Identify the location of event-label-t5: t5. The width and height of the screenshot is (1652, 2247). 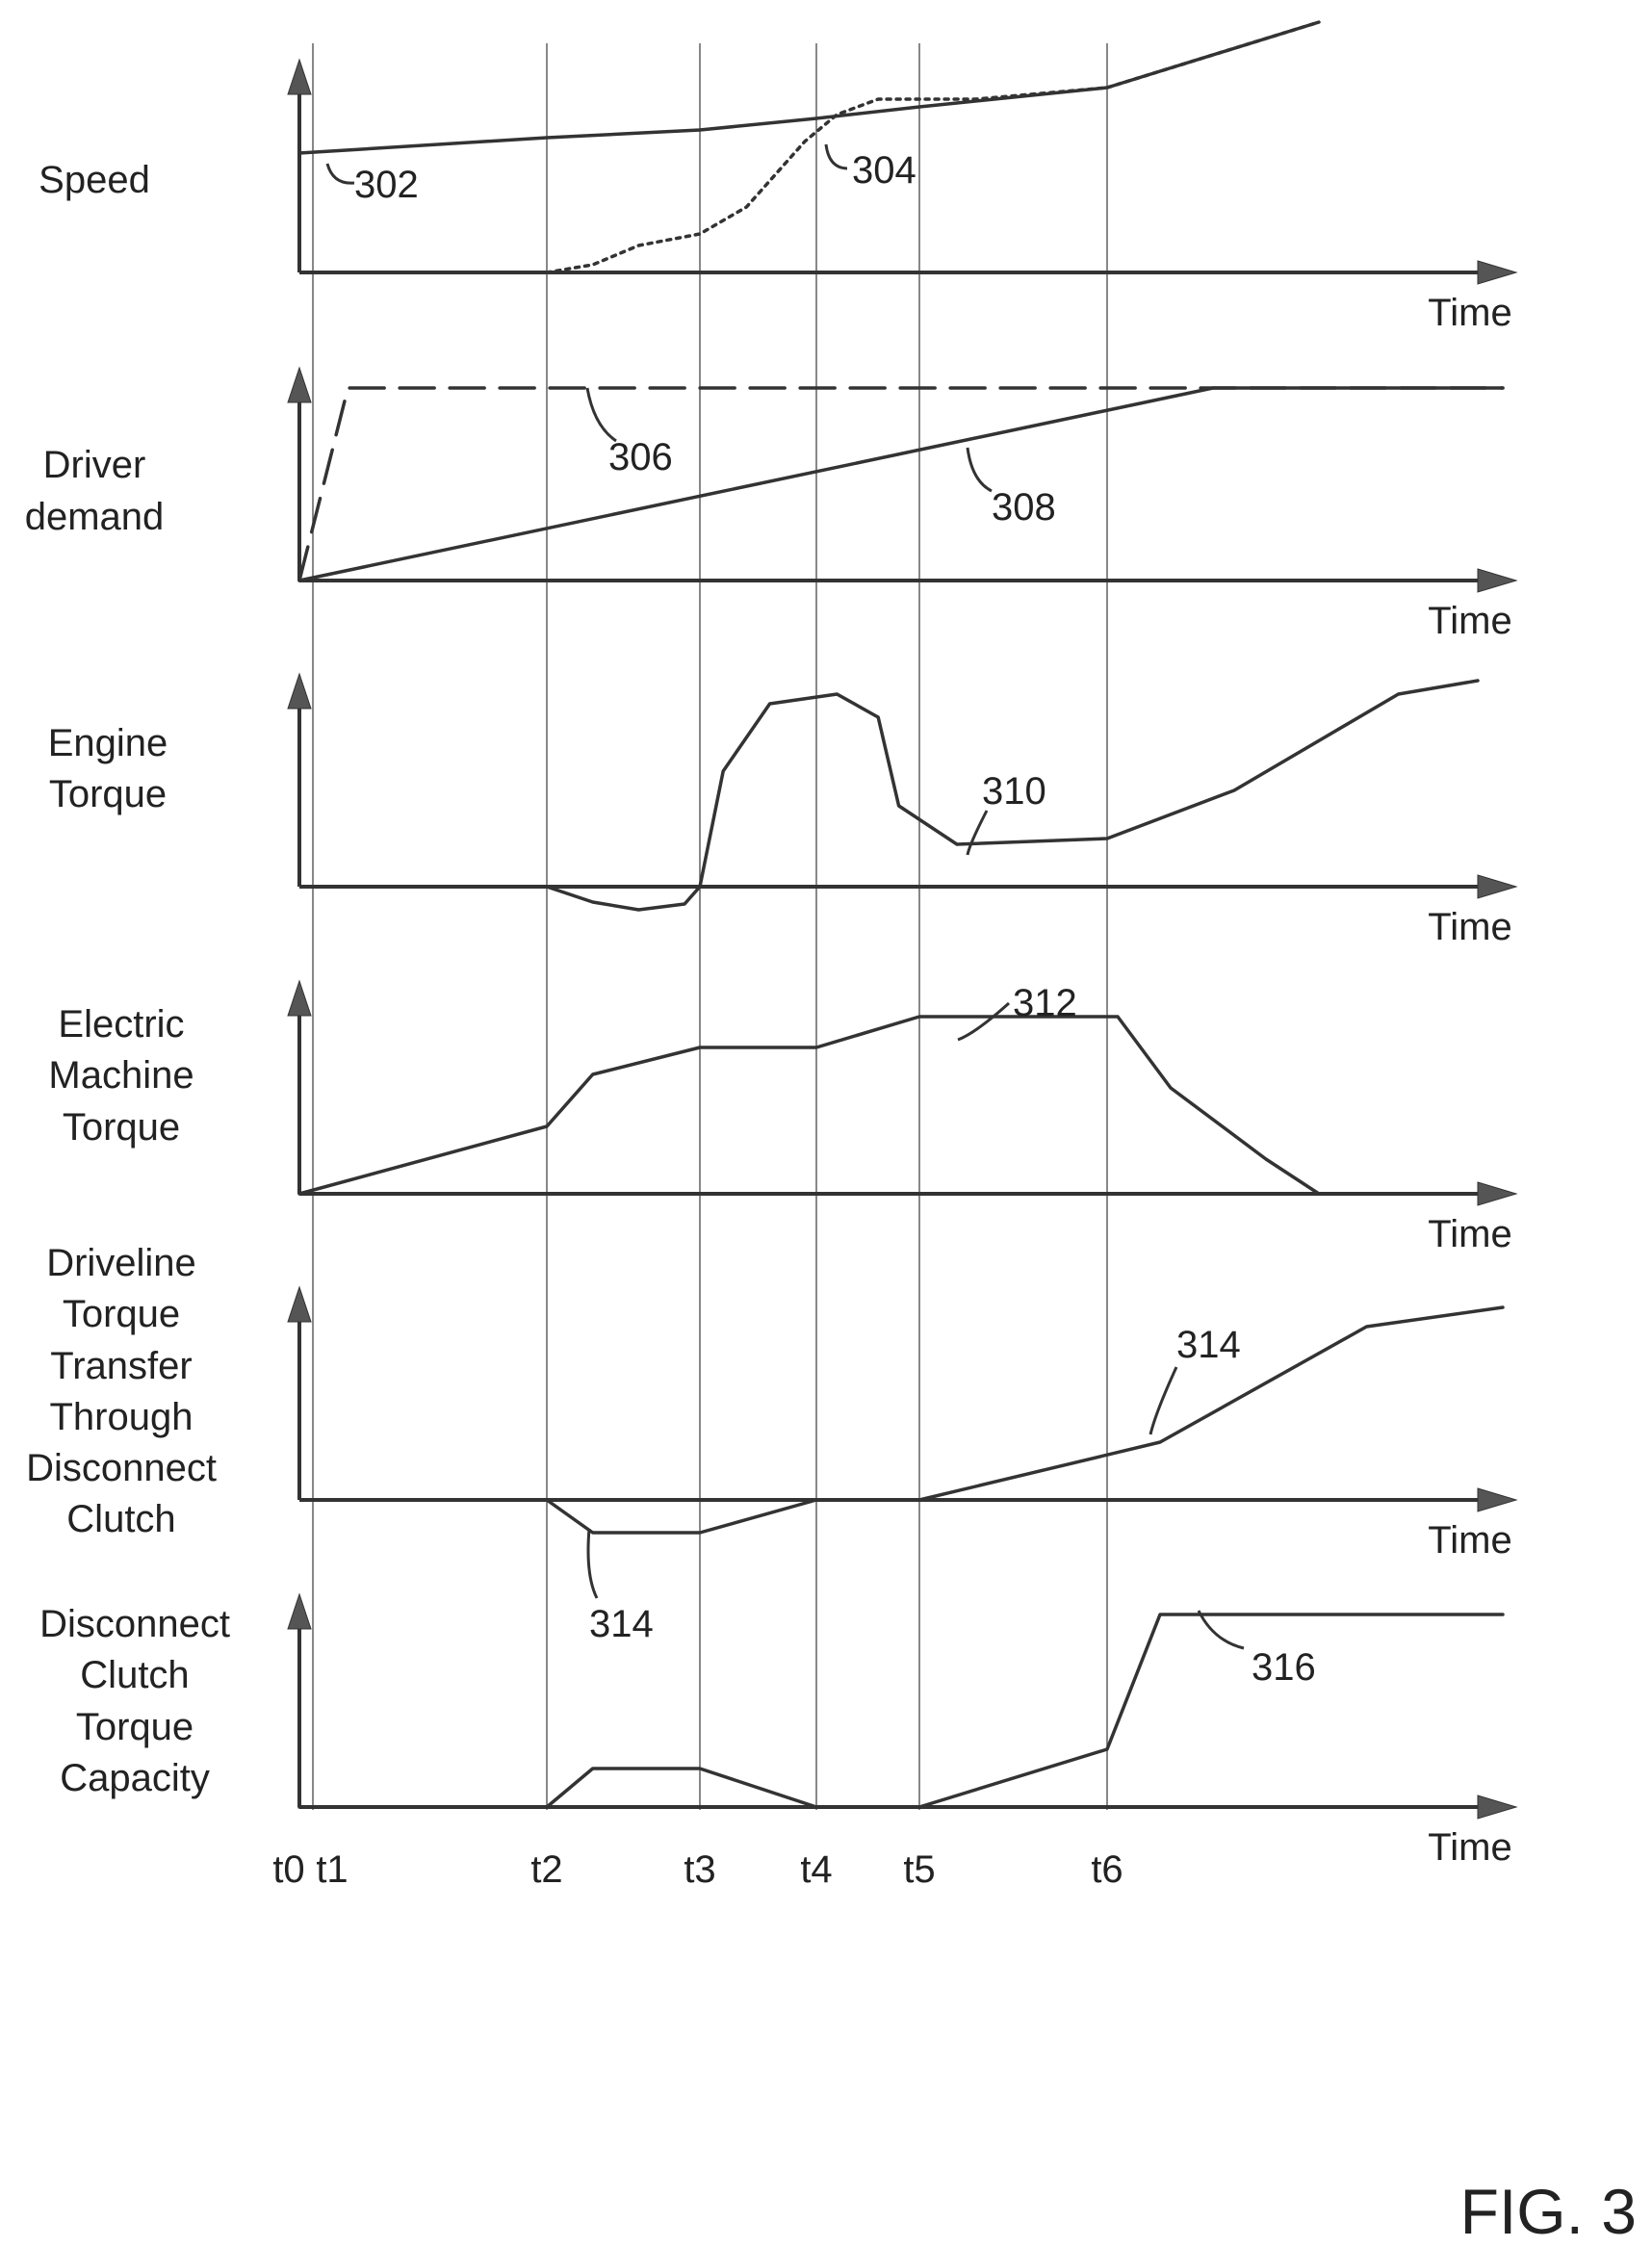
(919, 1870).